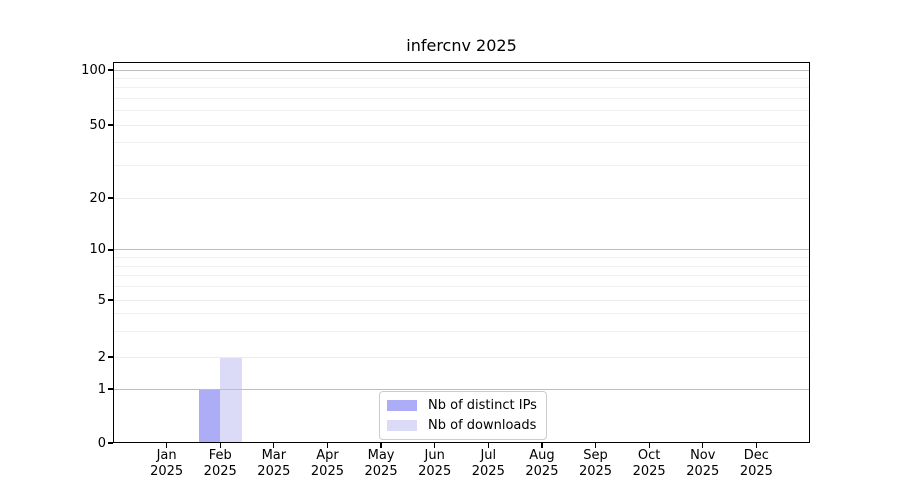 Image resolution: width=900 pixels, height=500 pixels. What do you see at coordinates (220, 445) in the screenshot?
I see `x-tick-feb-2025` at bounding box center [220, 445].